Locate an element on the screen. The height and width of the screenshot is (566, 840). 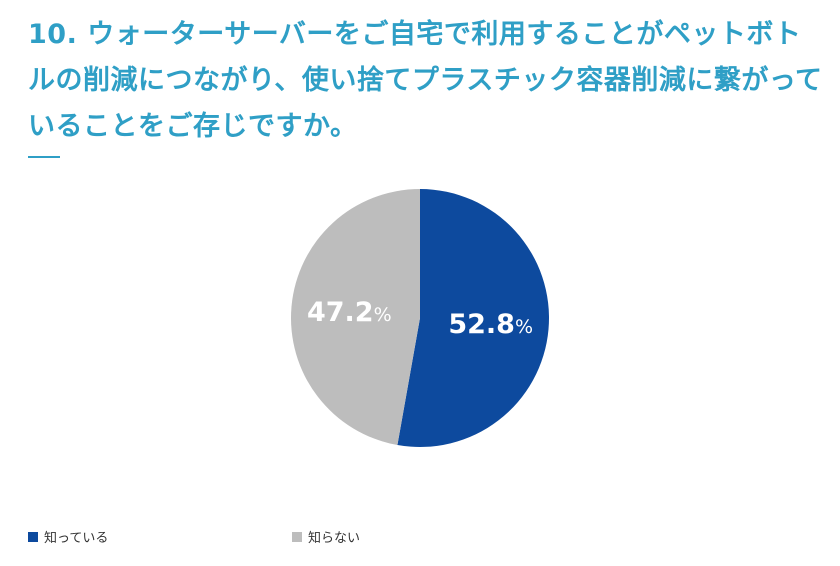
legend-label: 知らない is located at coordinates (334, 538).